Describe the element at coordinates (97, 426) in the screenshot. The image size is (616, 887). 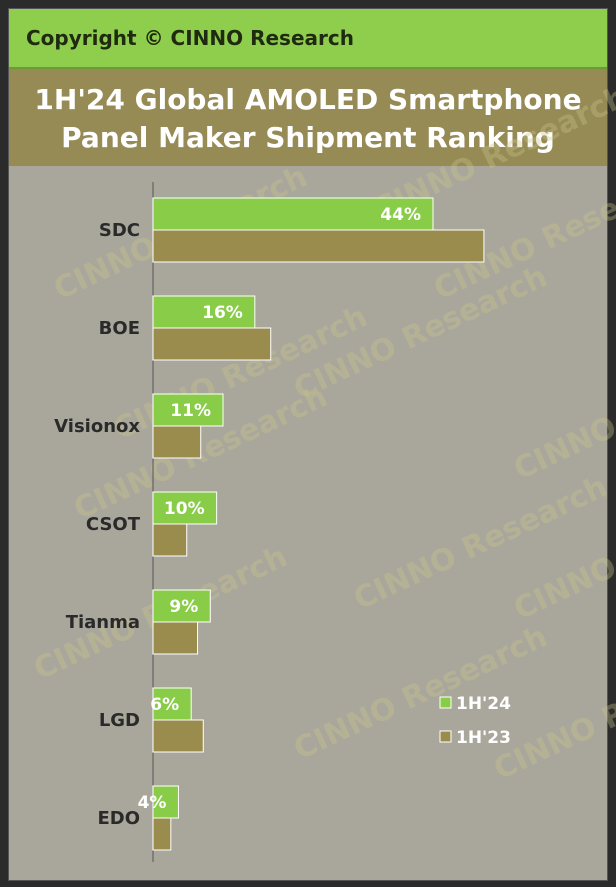
I see `category-label: Visionox` at that location.